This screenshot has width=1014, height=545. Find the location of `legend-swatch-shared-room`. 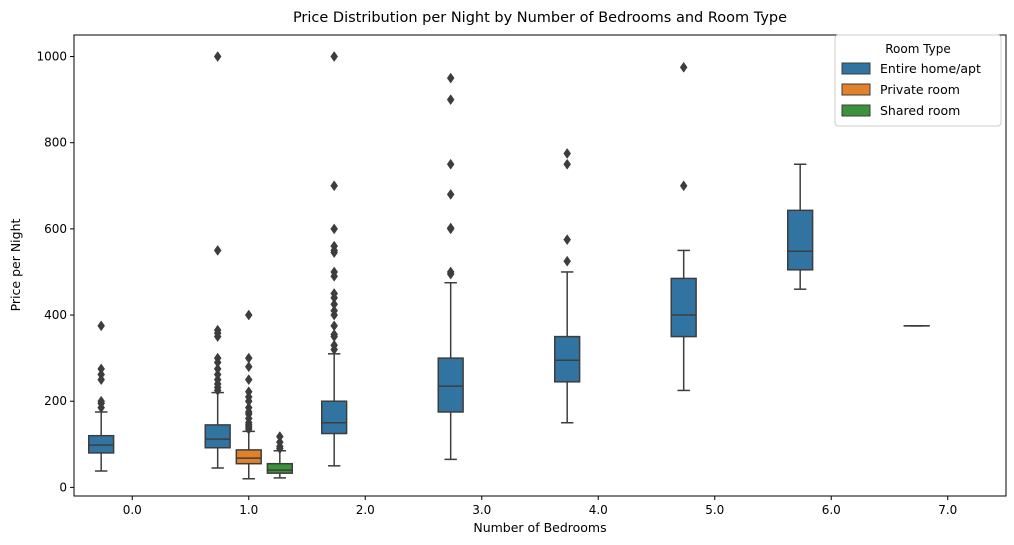

legend-swatch-shared-room is located at coordinates (856, 110).